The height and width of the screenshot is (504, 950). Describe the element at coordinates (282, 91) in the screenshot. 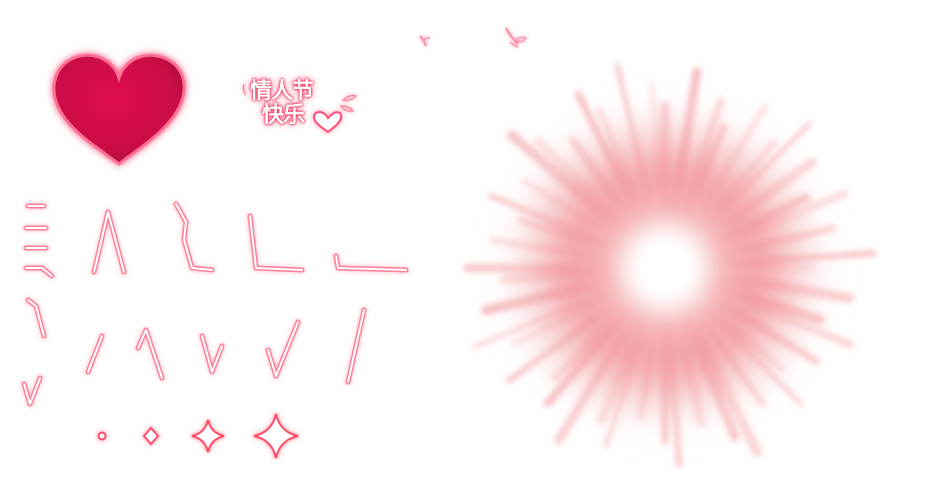

I see `title-line-1: 情人节` at that location.